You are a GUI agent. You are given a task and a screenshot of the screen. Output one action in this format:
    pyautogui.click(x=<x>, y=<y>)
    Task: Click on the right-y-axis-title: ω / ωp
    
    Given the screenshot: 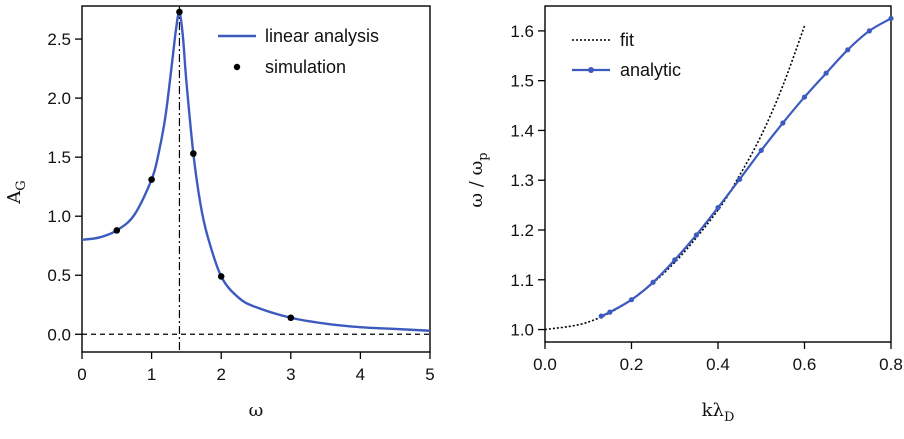 What is the action you would take?
    pyautogui.click(x=478, y=179)
    